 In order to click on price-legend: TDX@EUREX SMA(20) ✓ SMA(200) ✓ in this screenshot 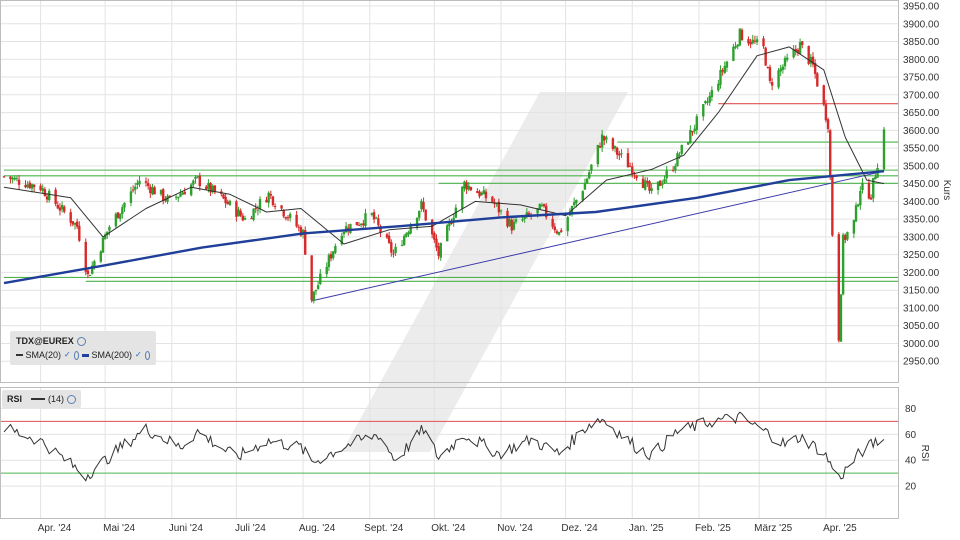, I will do `click(83, 348)`.